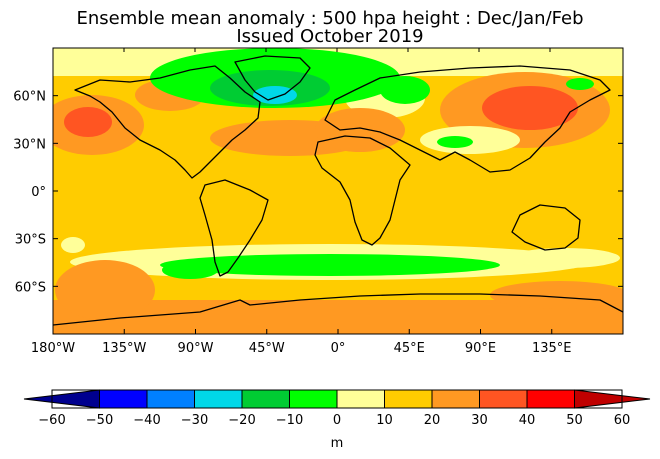  Describe the element at coordinates (301, 342) in the screenshot. I see `longitude-axis: 180°W 135°W 90°W 45°W 0° 45°E 90°E 135°E` at that location.